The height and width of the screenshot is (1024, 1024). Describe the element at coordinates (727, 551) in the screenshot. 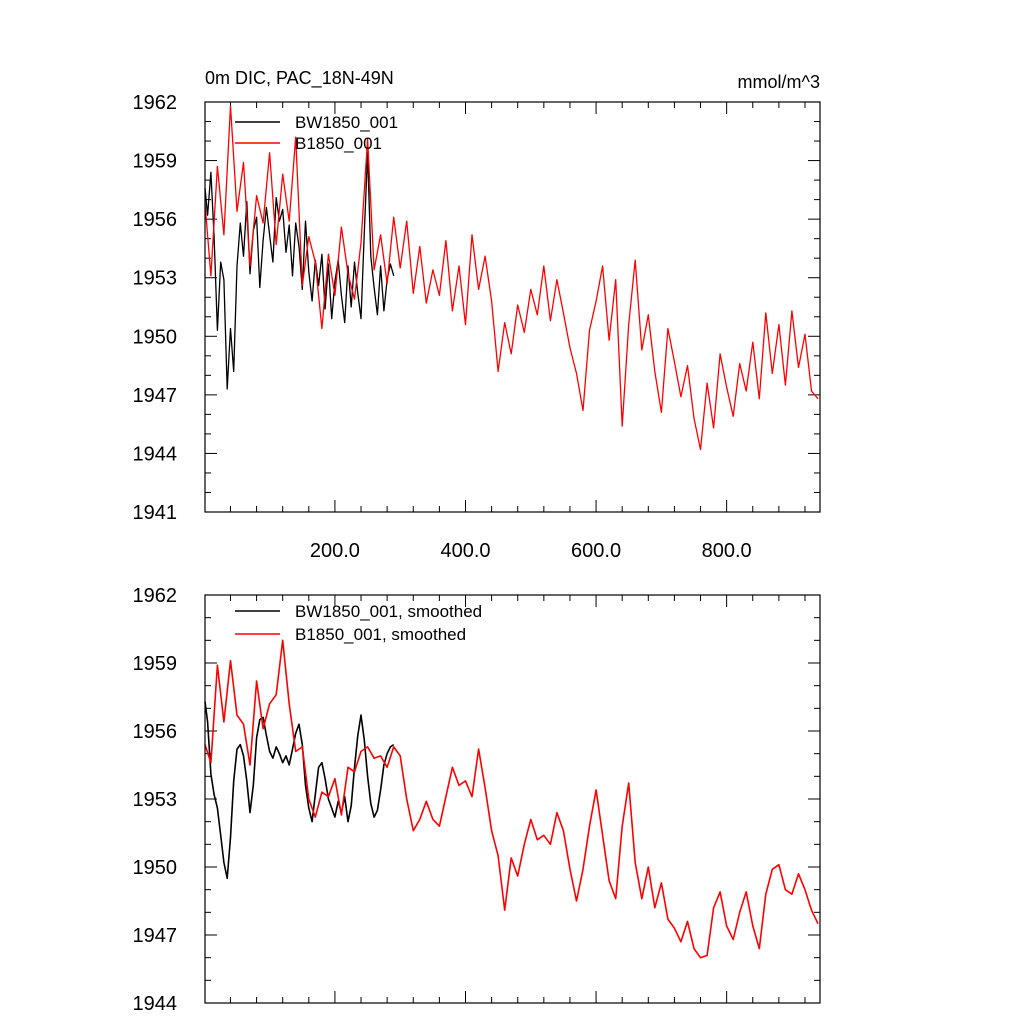

I see `x-tick-label: 800.0` at that location.